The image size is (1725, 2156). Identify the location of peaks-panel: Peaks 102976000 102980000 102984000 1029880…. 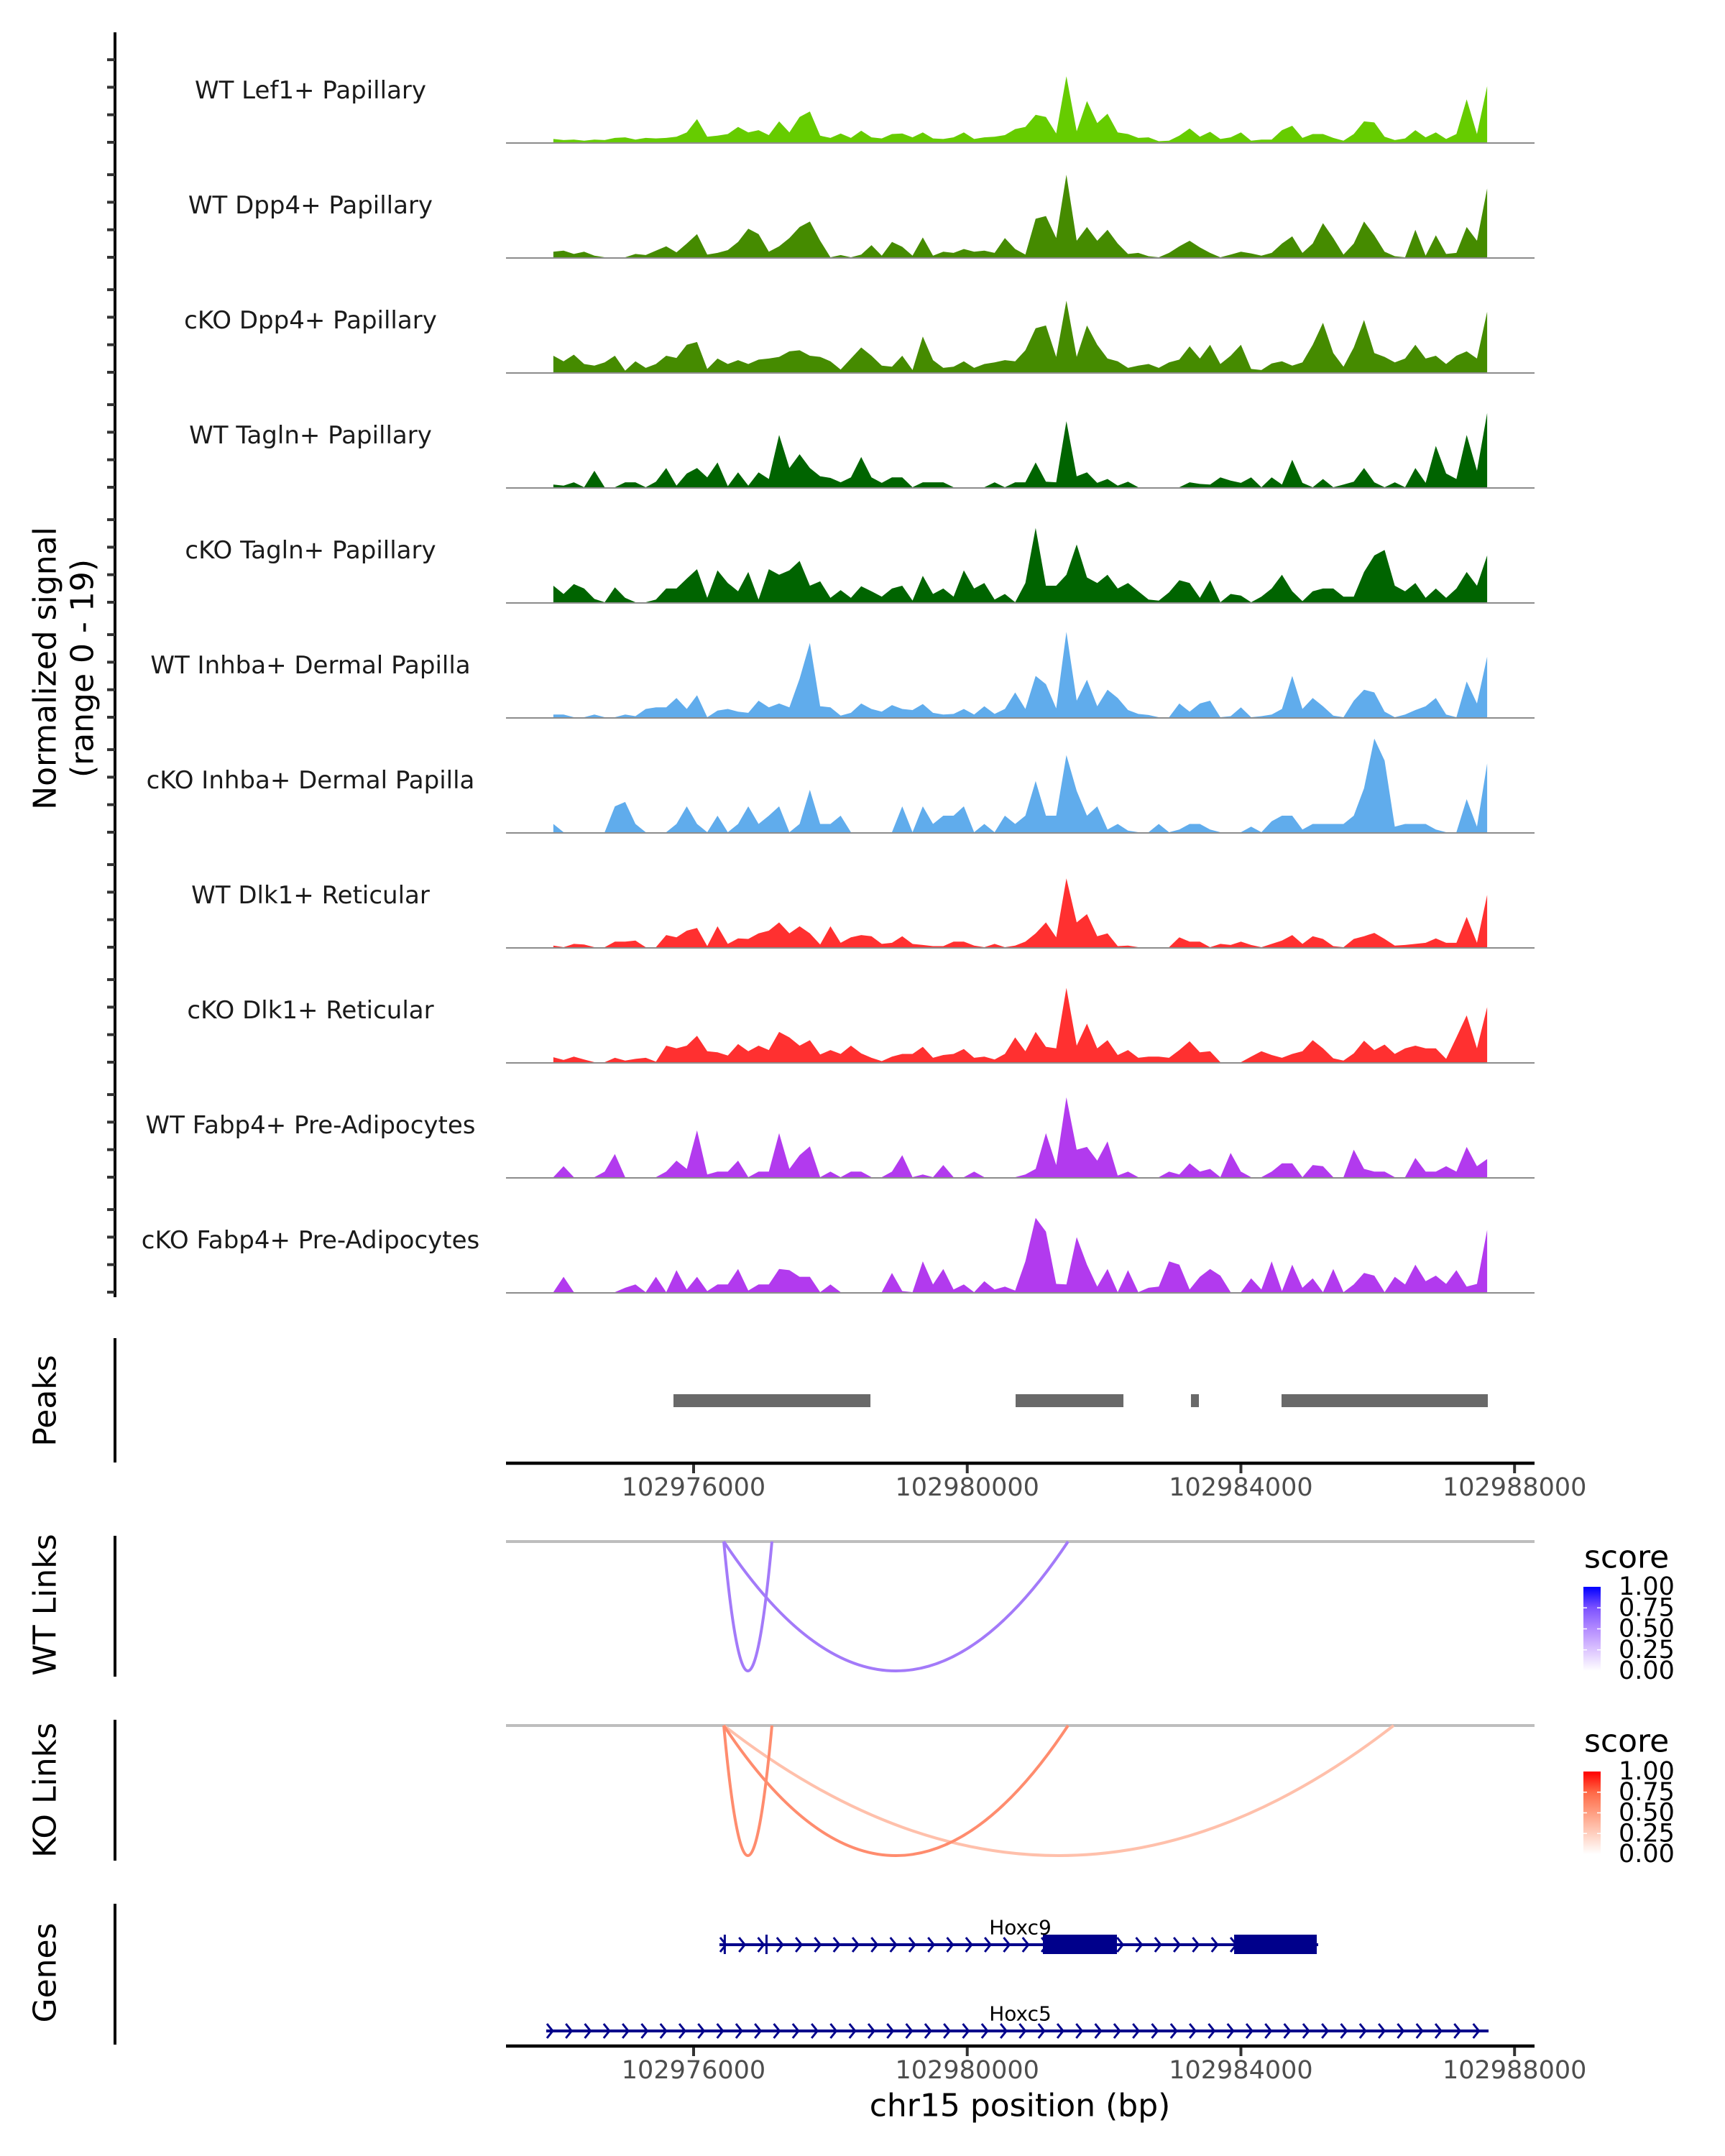
(806, 1420).